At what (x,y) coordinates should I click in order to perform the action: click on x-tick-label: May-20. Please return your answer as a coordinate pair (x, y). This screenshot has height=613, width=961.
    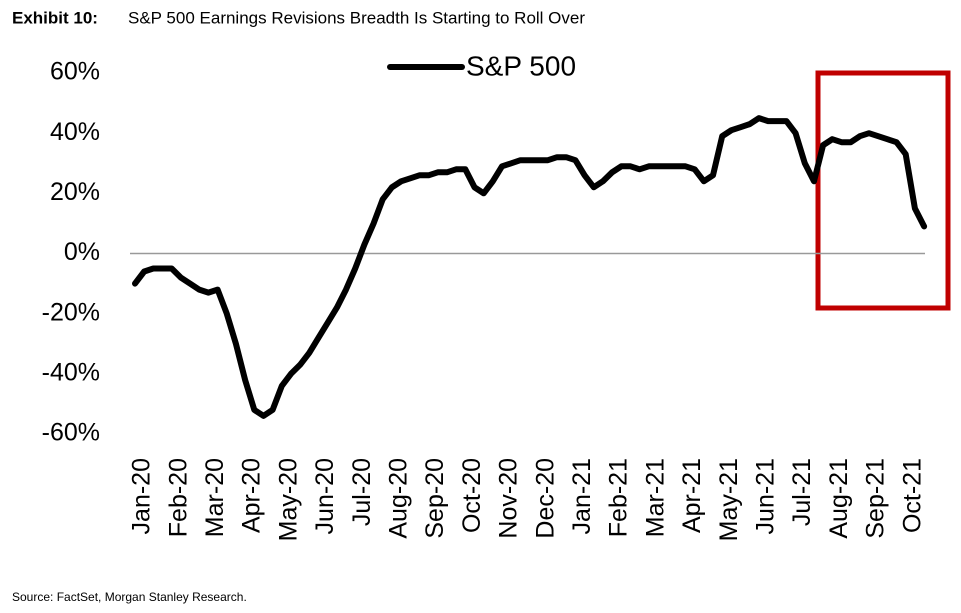
    Looking at the image, I should click on (288, 499).